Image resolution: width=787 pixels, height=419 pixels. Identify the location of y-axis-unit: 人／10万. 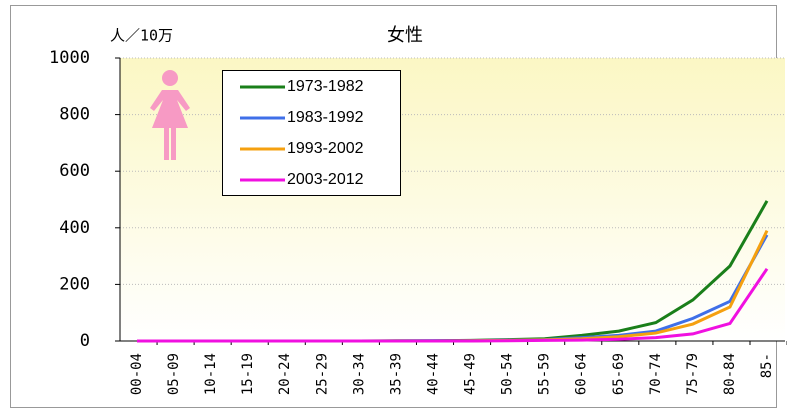
(141, 36).